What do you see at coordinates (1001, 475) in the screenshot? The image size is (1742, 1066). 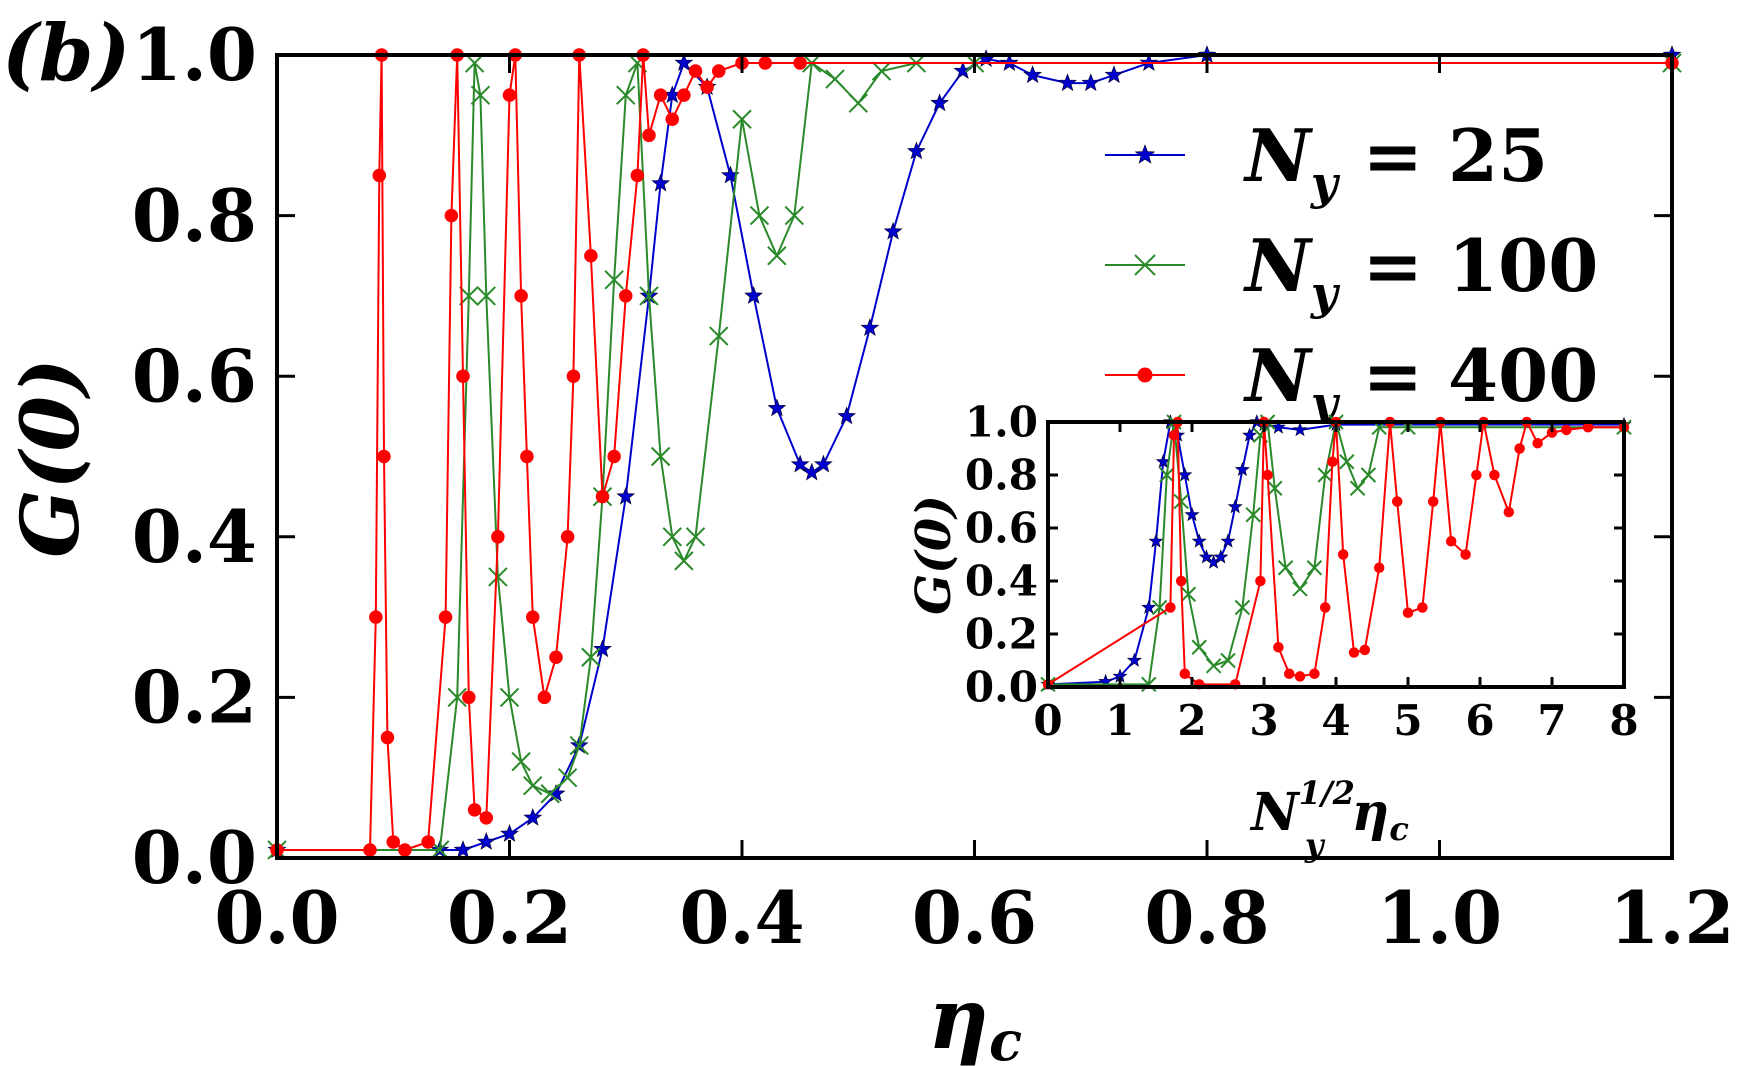 I see `inset-ytick-label: 0.8` at bounding box center [1001, 475].